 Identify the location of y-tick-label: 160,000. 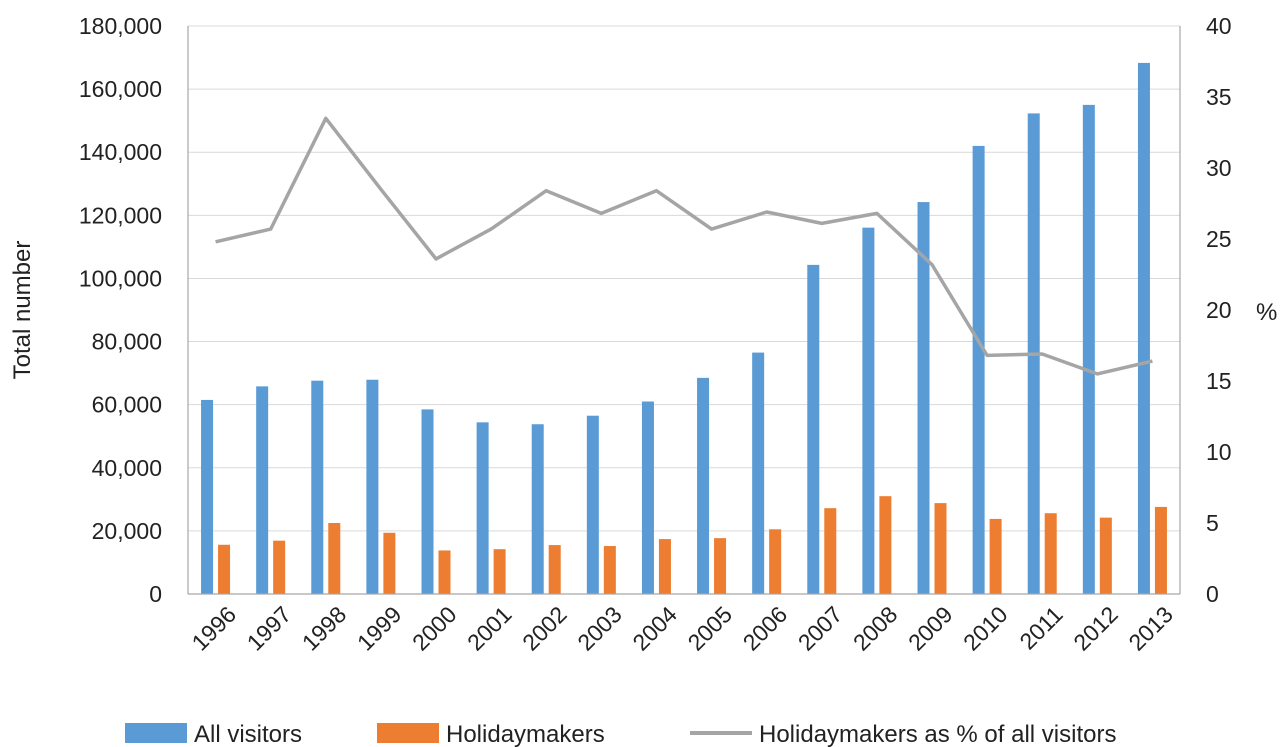
(120, 89).